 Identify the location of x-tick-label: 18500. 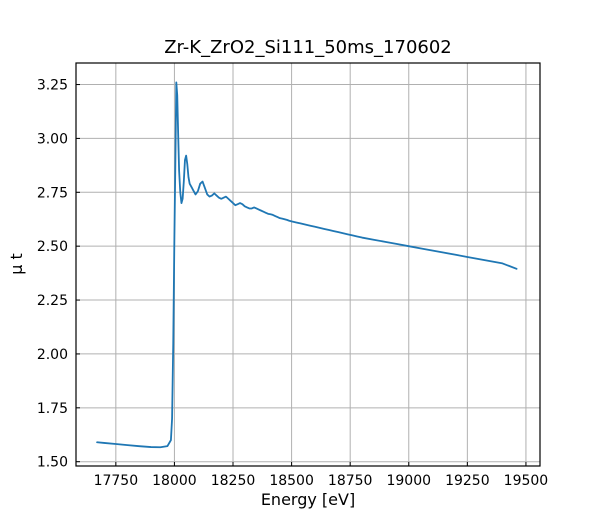
(291, 481).